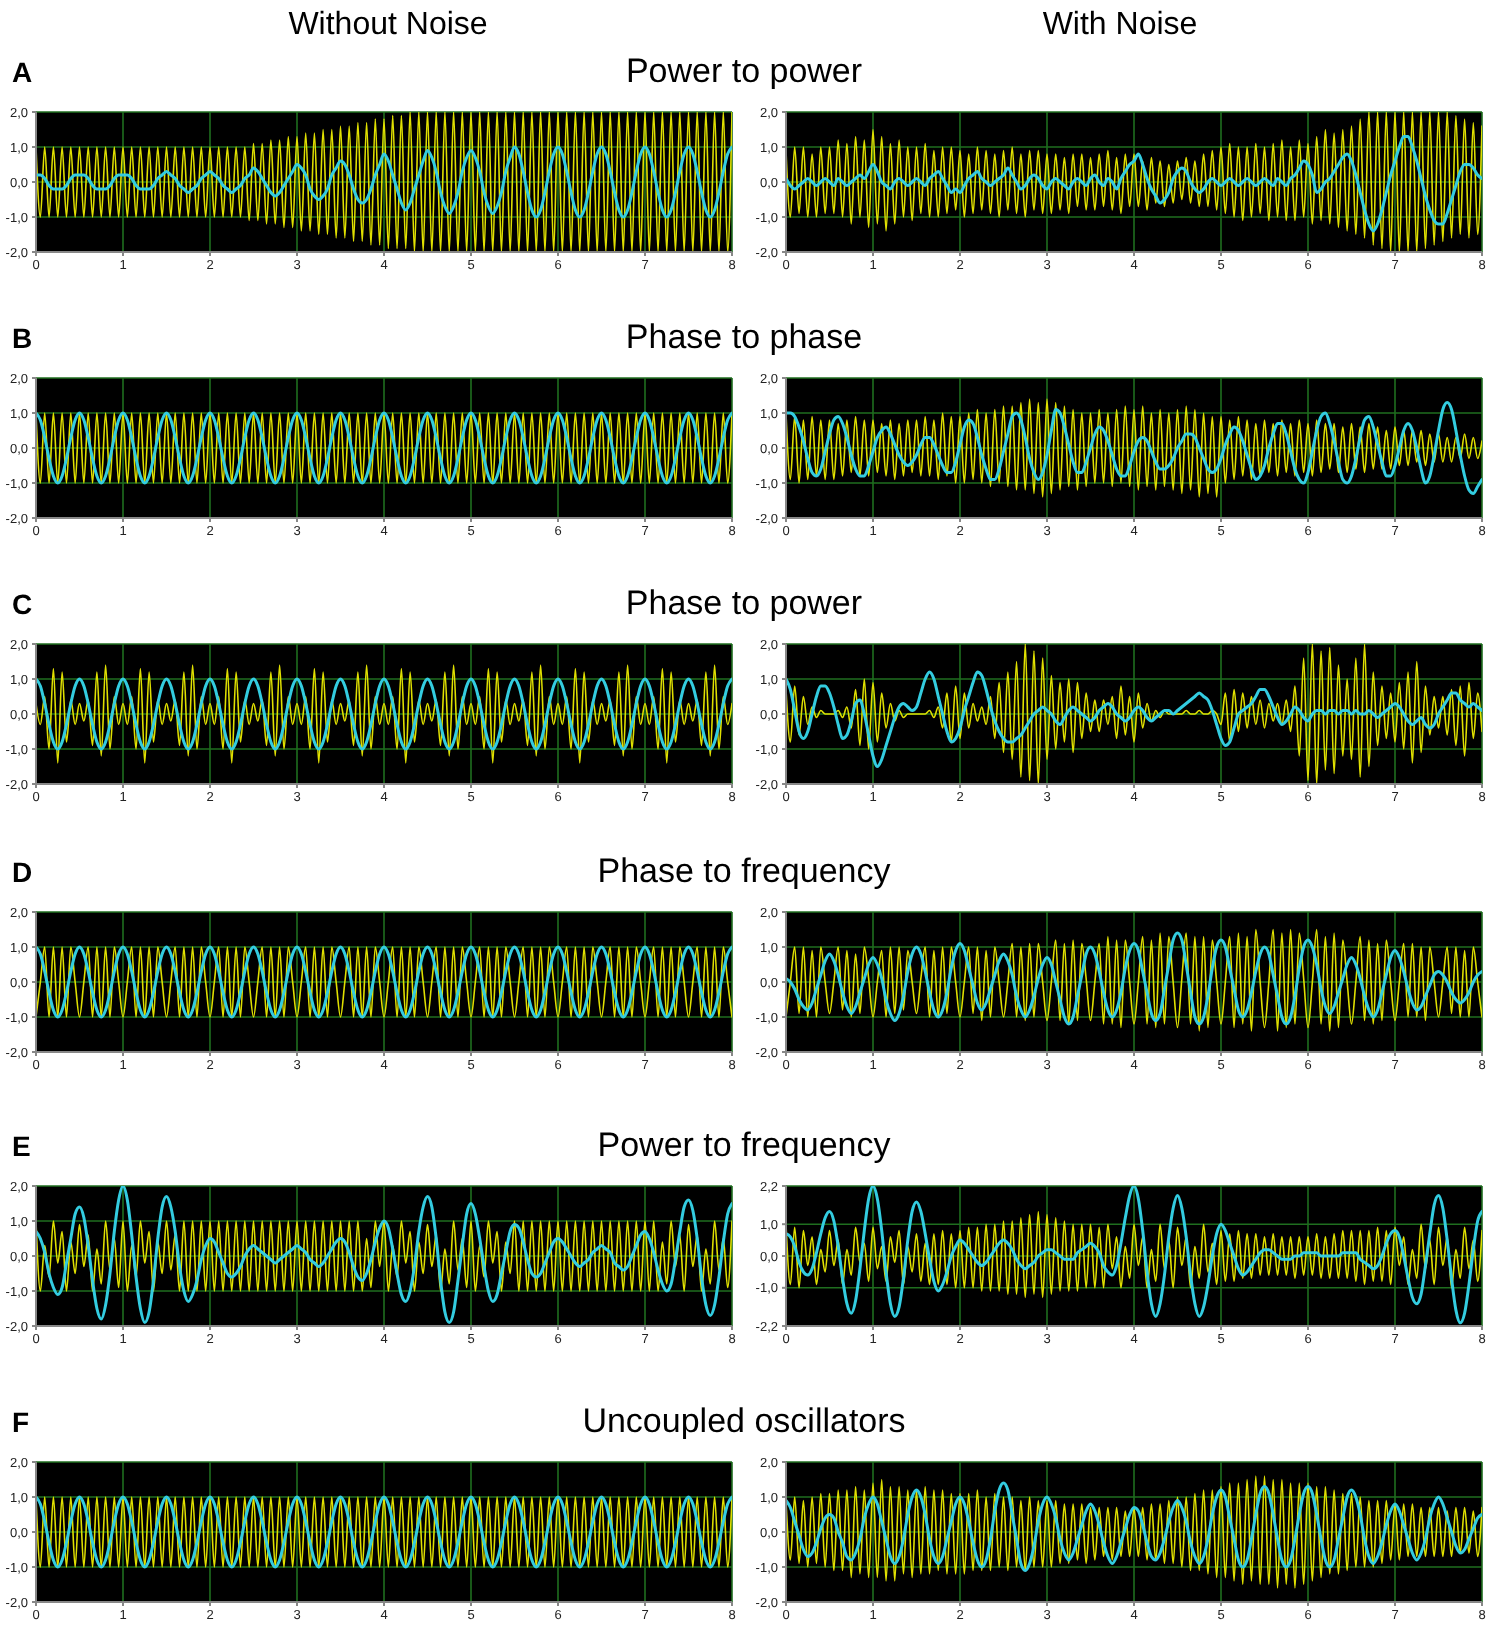  Describe the element at coordinates (22, 338) in the screenshot. I see `text: B` at that location.